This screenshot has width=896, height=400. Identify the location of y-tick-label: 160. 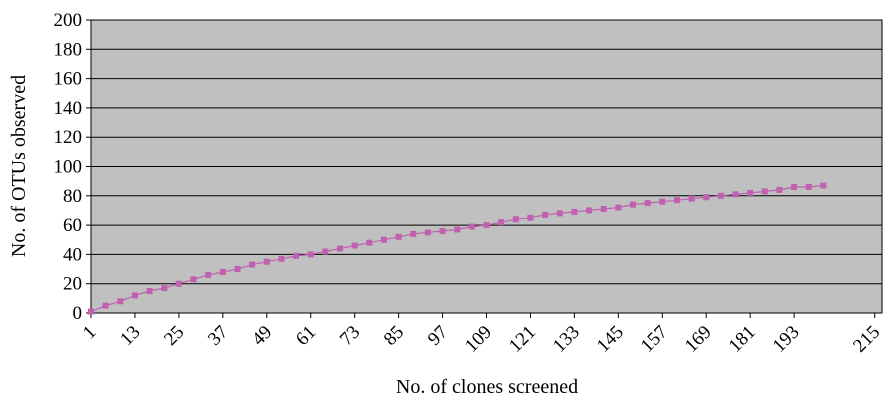
(68, 79).